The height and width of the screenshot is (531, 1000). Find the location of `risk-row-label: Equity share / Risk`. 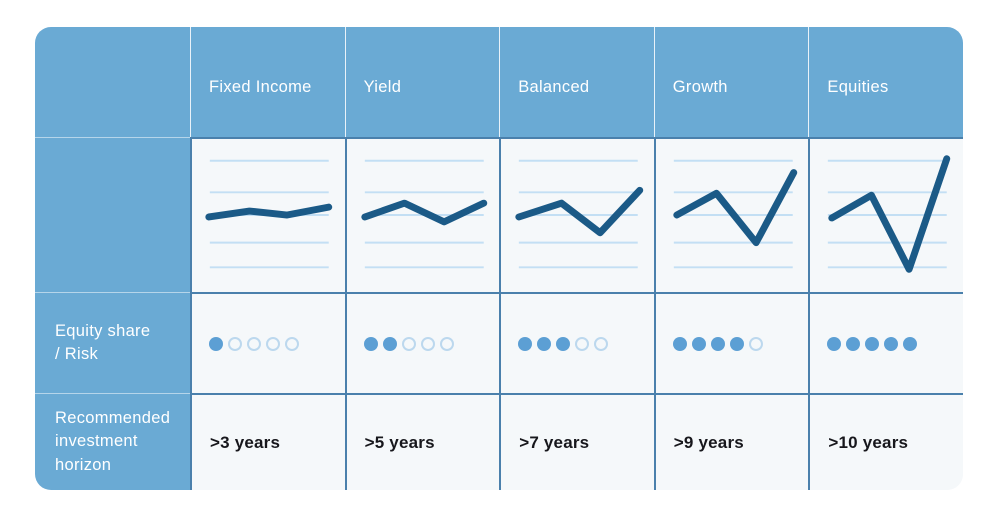

risk-row-label: Equity share / Risk is located at coordinates (112, 342).